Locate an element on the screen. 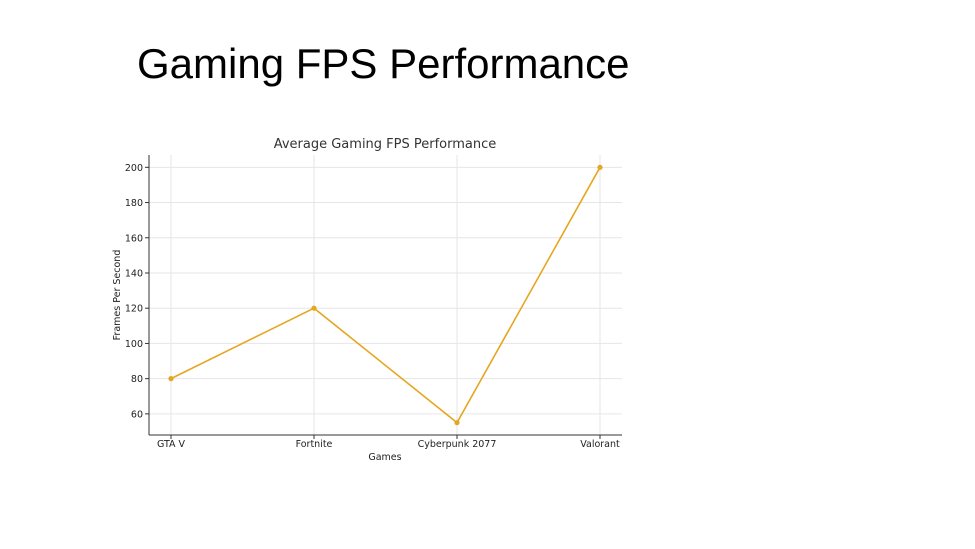 This screenshot has width=975, height=549. chart-title: Average Gaming FPS Performance is located at coordinates (385, 144).